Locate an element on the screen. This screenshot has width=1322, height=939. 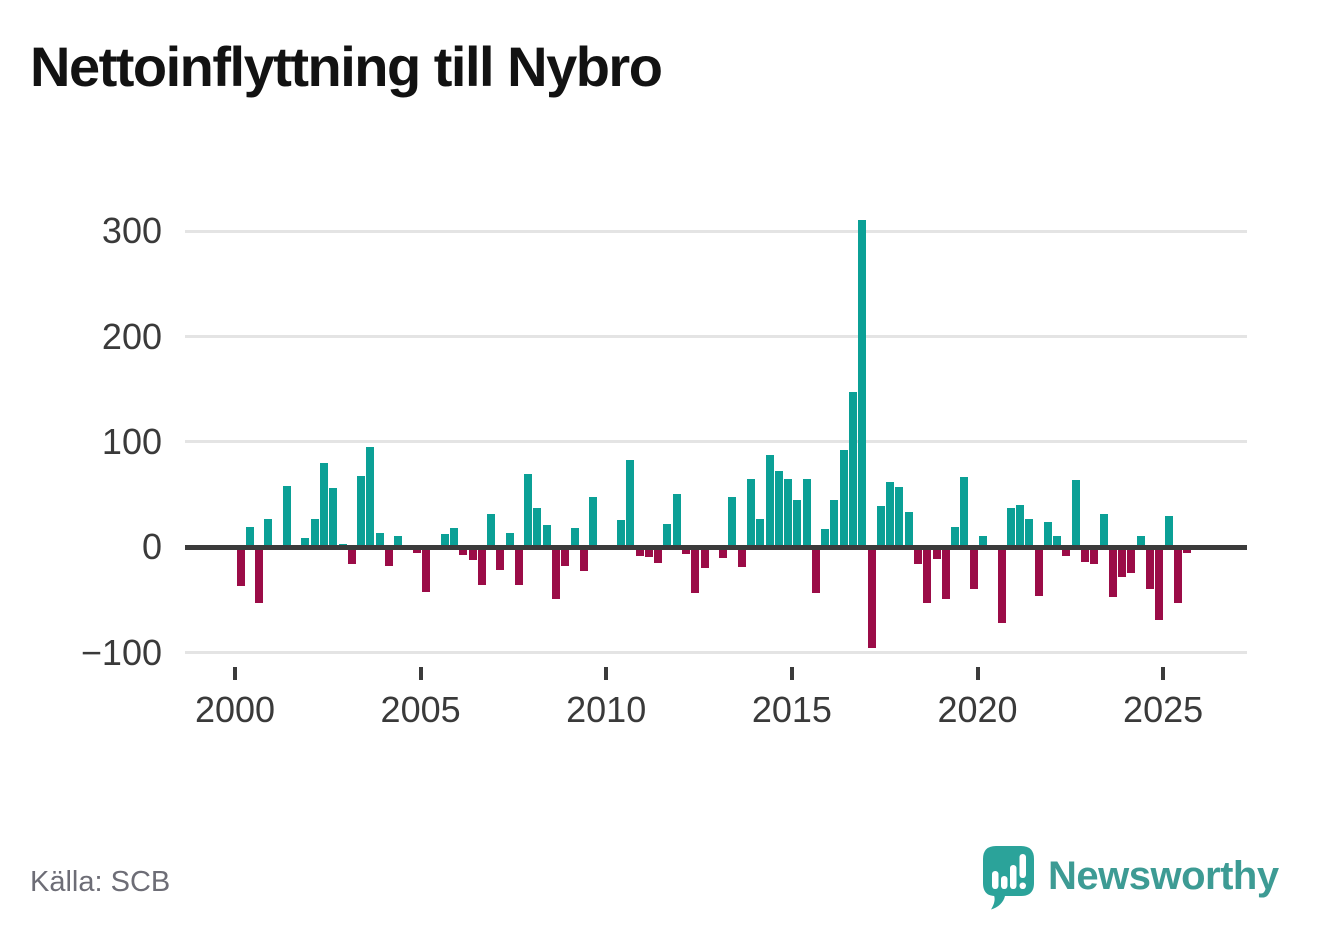
bar-2024Q1 is located at coordinates (1131, 560).